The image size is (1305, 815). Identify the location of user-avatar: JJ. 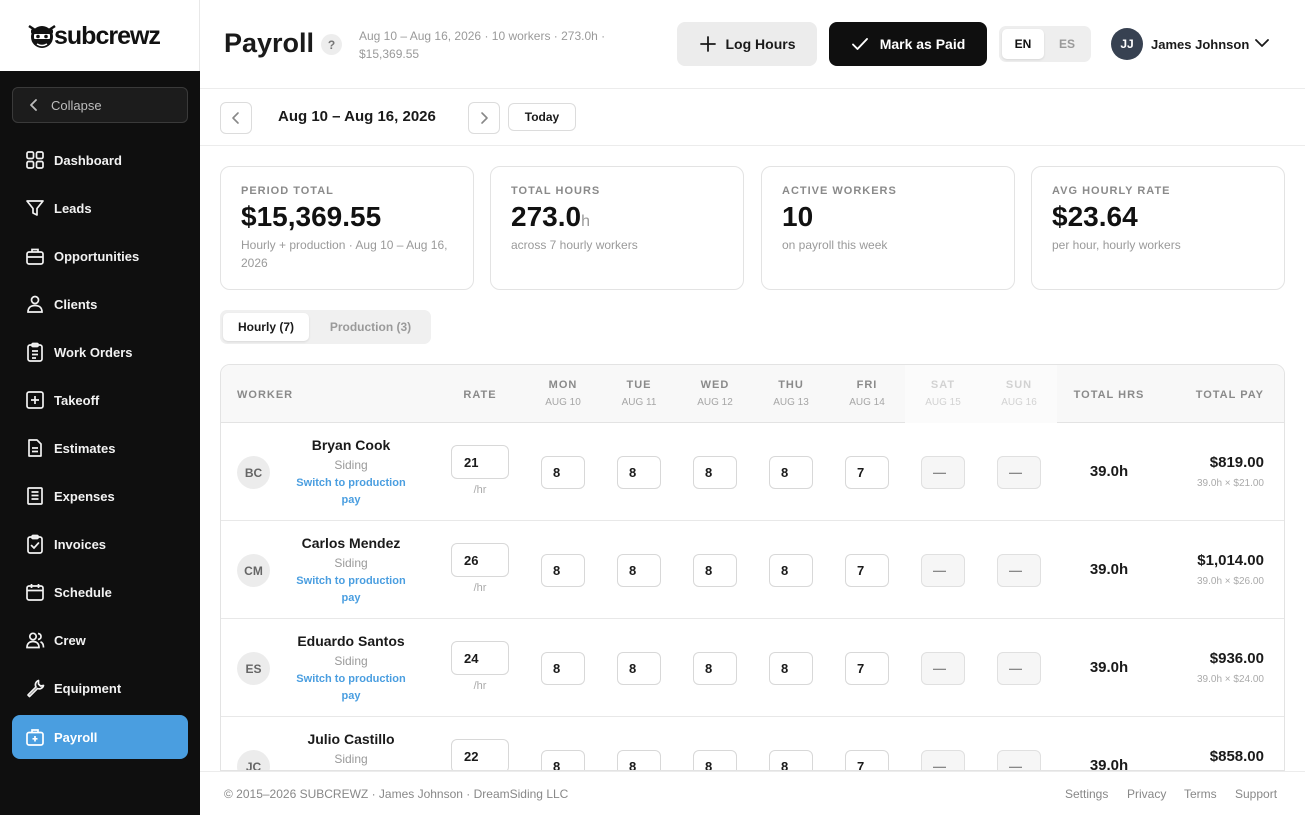
(1127, 44).